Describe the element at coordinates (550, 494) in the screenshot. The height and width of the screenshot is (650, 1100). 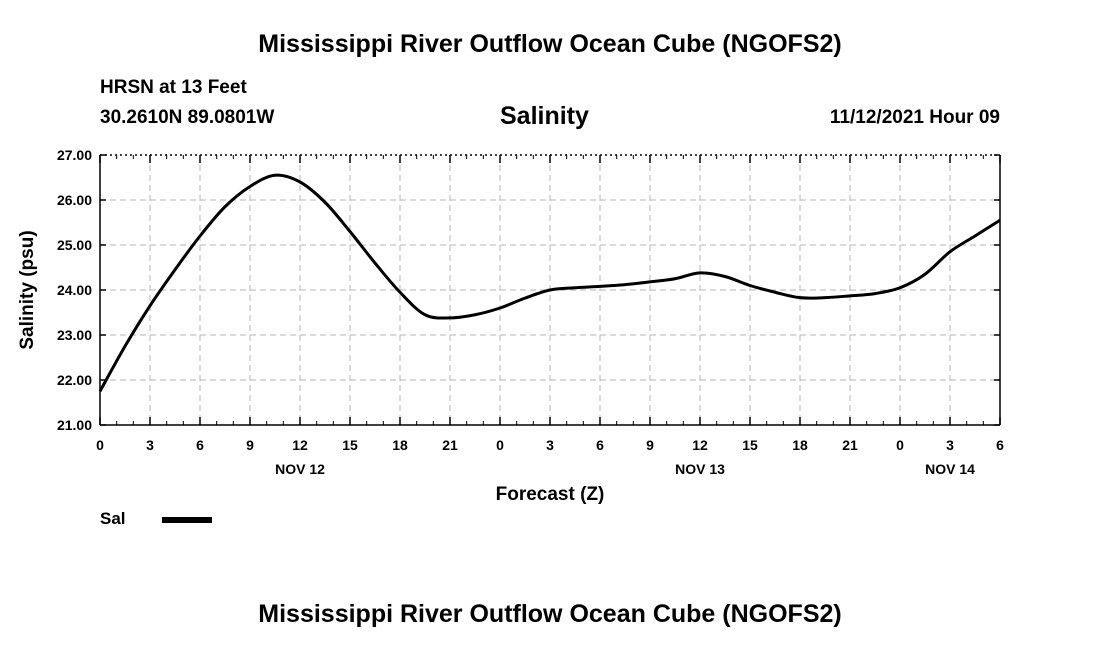
I see `x-axis-label: Forecast (Z)` at that location.